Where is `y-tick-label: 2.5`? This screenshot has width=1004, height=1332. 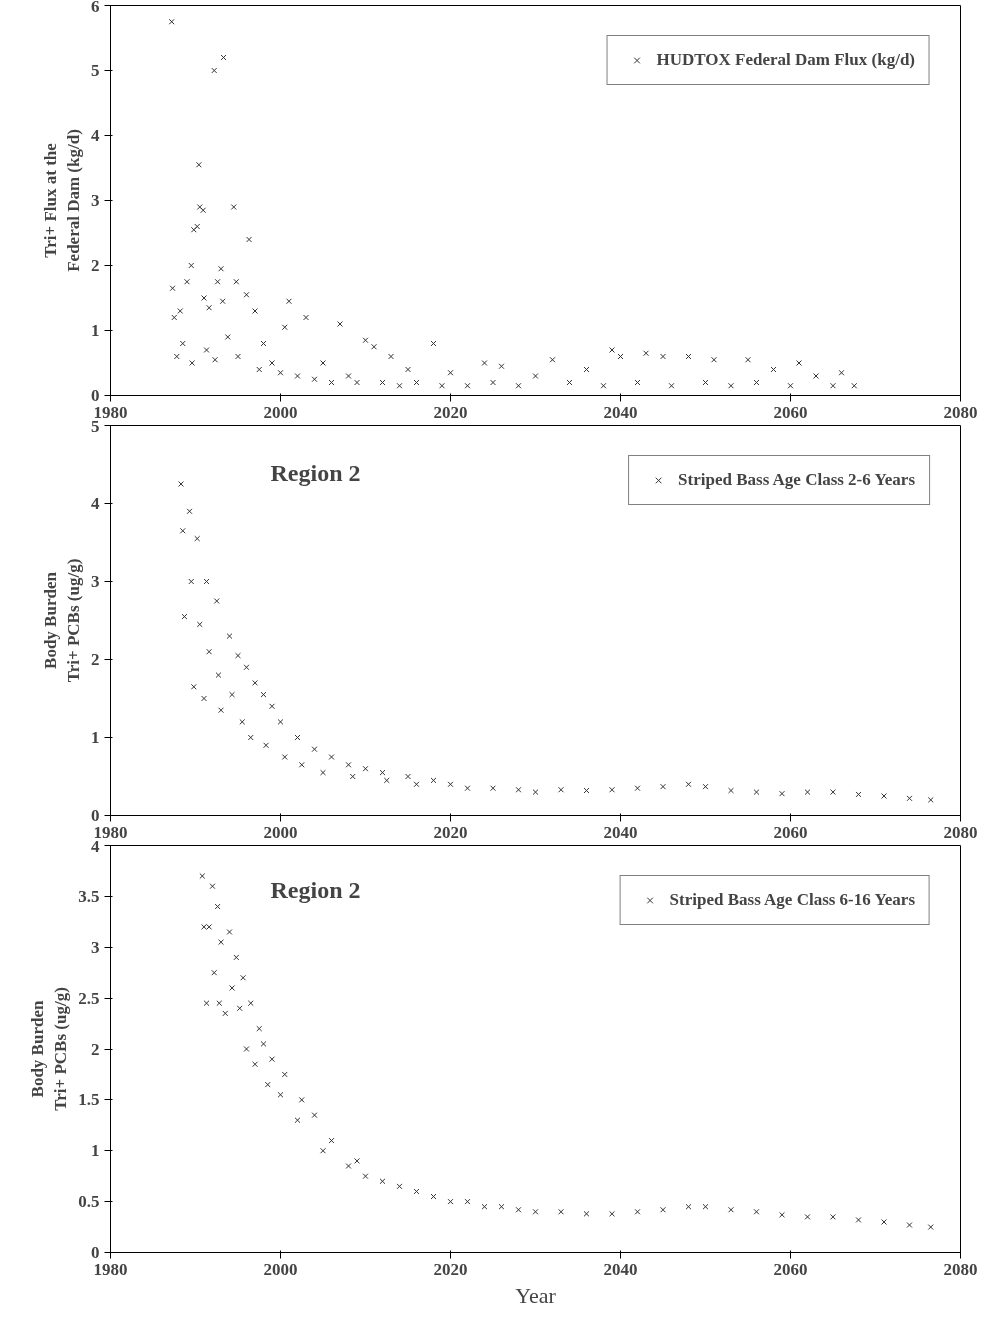 y-tick-label: 2.5 is located at coordinates (89, 998).